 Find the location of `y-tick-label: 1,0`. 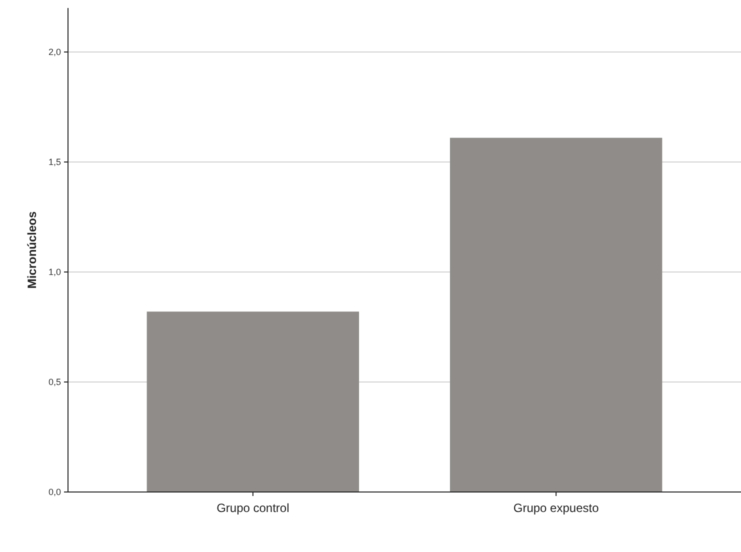

y-tick-label: 1,0 is located at coordinates (54, 272).